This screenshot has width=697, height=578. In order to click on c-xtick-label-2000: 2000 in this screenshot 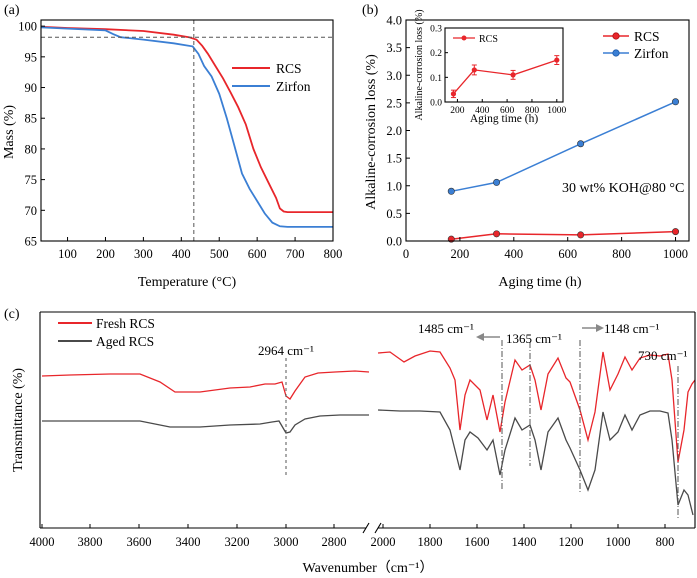, I will do `click(383, 542)`.